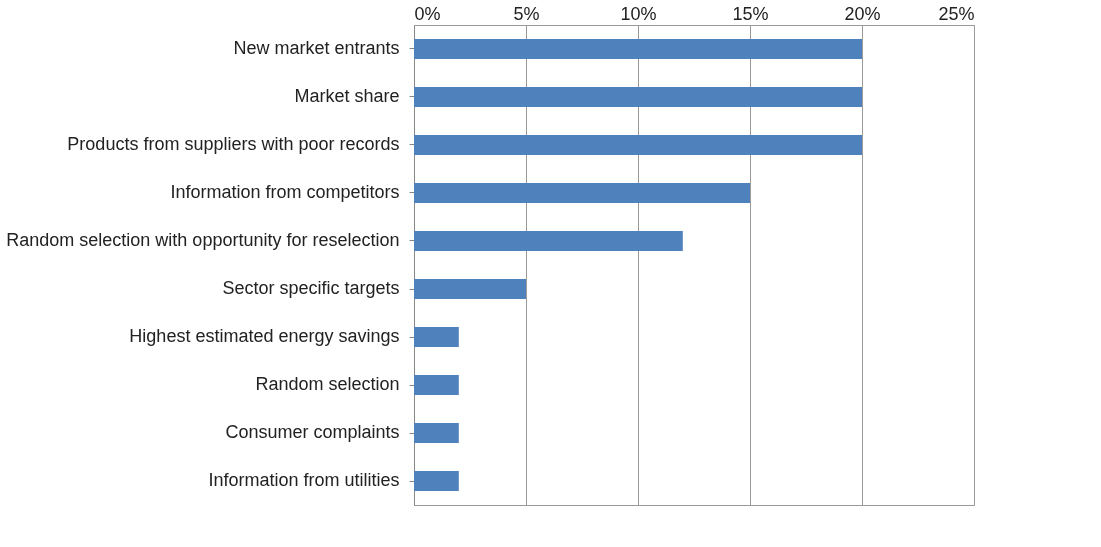 This screenshot has width=1101, height=547. I want to click on x-tick-label: 25%, so click(956, 13).